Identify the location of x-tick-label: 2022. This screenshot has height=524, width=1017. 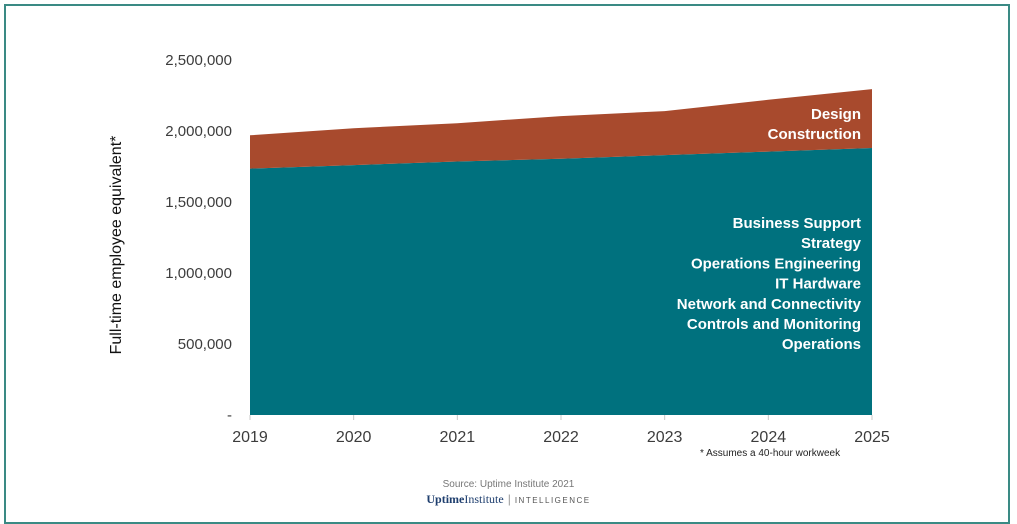
(561, 437).